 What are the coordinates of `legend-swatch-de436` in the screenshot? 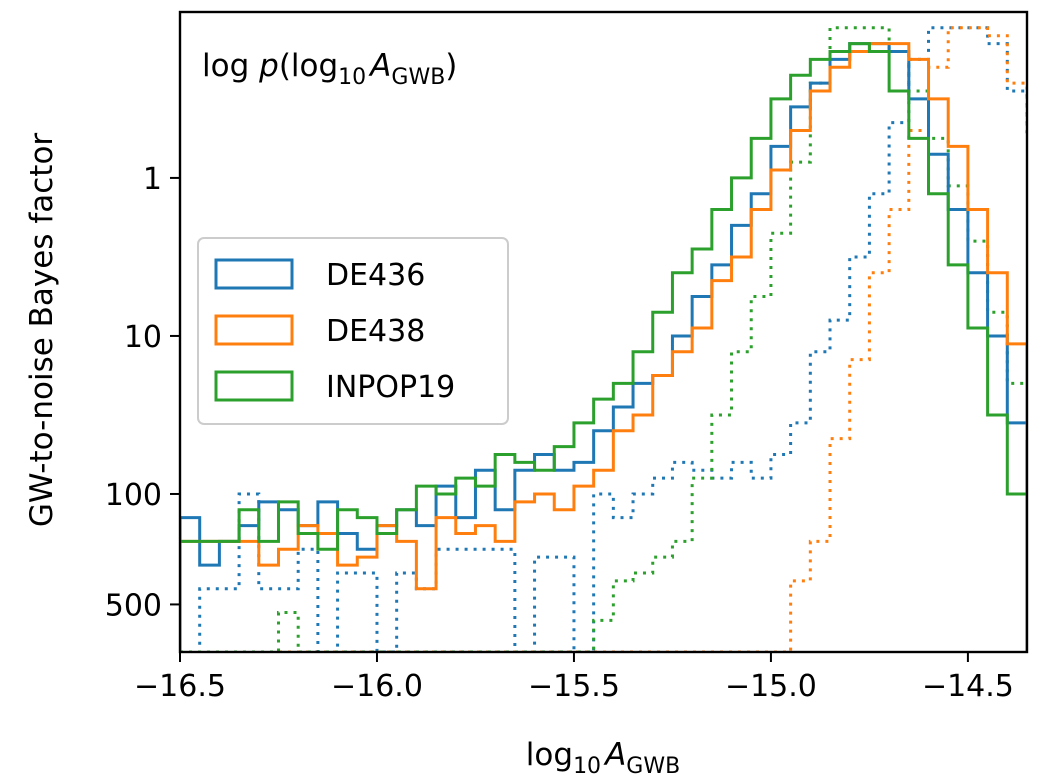 It's located at (254, 274).